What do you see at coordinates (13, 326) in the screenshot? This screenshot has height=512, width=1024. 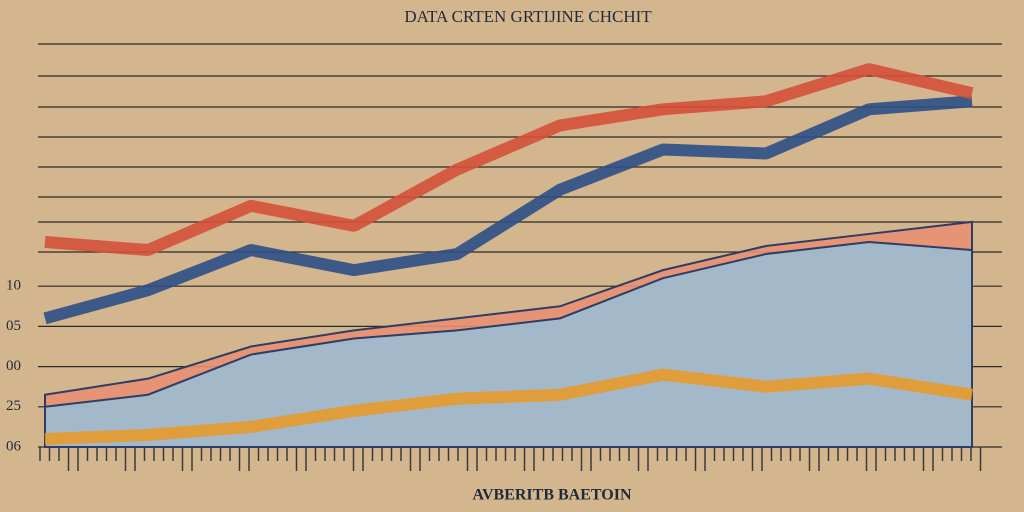 I see `y-tick-label: 05` at bounding box center [13, 326].